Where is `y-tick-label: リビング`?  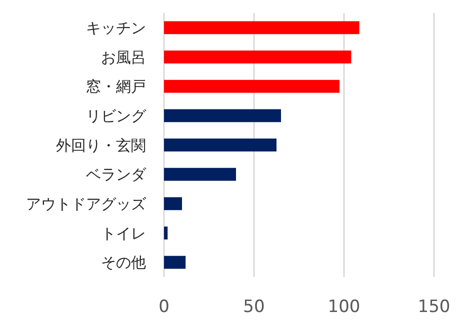 y-tick-label: リビング is located at coordinates (116, 115).